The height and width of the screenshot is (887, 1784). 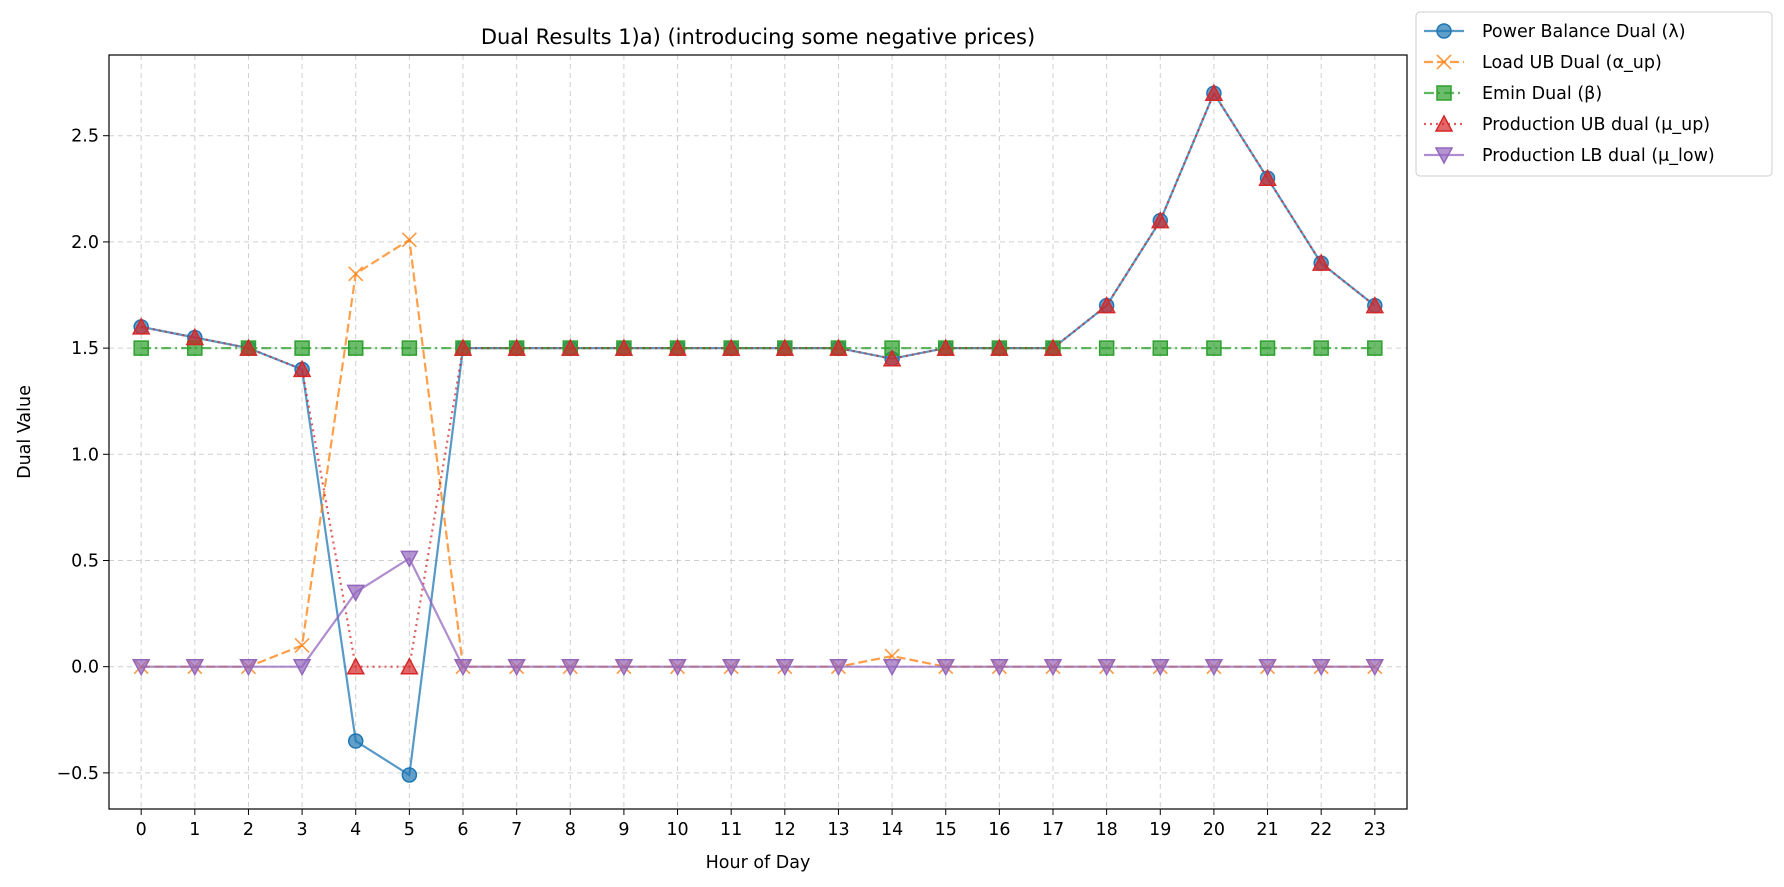 What do you see at coordinates (946, 830) in the screenshot?
I see `x-tick-label: 15` at bounding box center [946, 830].